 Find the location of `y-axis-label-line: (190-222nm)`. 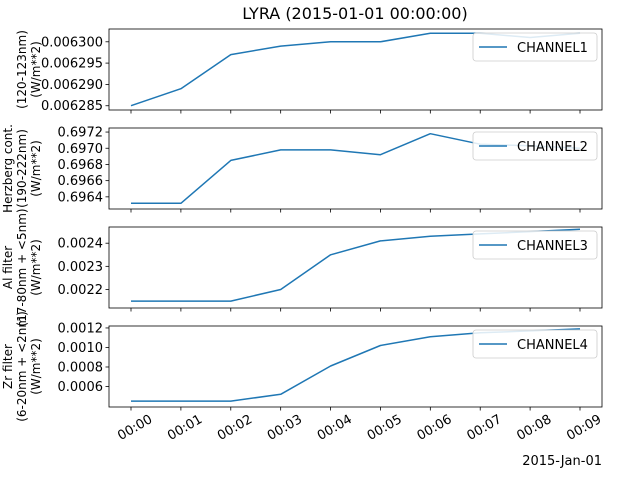

y-axis-label-line: (190-222nm) is located at coordinates (22, 168).